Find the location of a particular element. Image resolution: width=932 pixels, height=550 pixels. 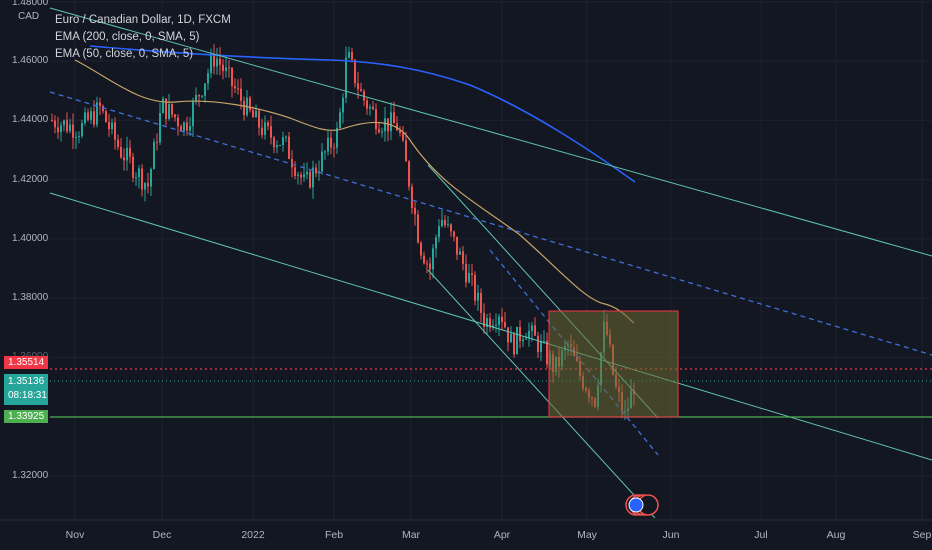

ema200-legend: EMA (200, close, 0, SMA, 5) is located at coordinates (127, 37).